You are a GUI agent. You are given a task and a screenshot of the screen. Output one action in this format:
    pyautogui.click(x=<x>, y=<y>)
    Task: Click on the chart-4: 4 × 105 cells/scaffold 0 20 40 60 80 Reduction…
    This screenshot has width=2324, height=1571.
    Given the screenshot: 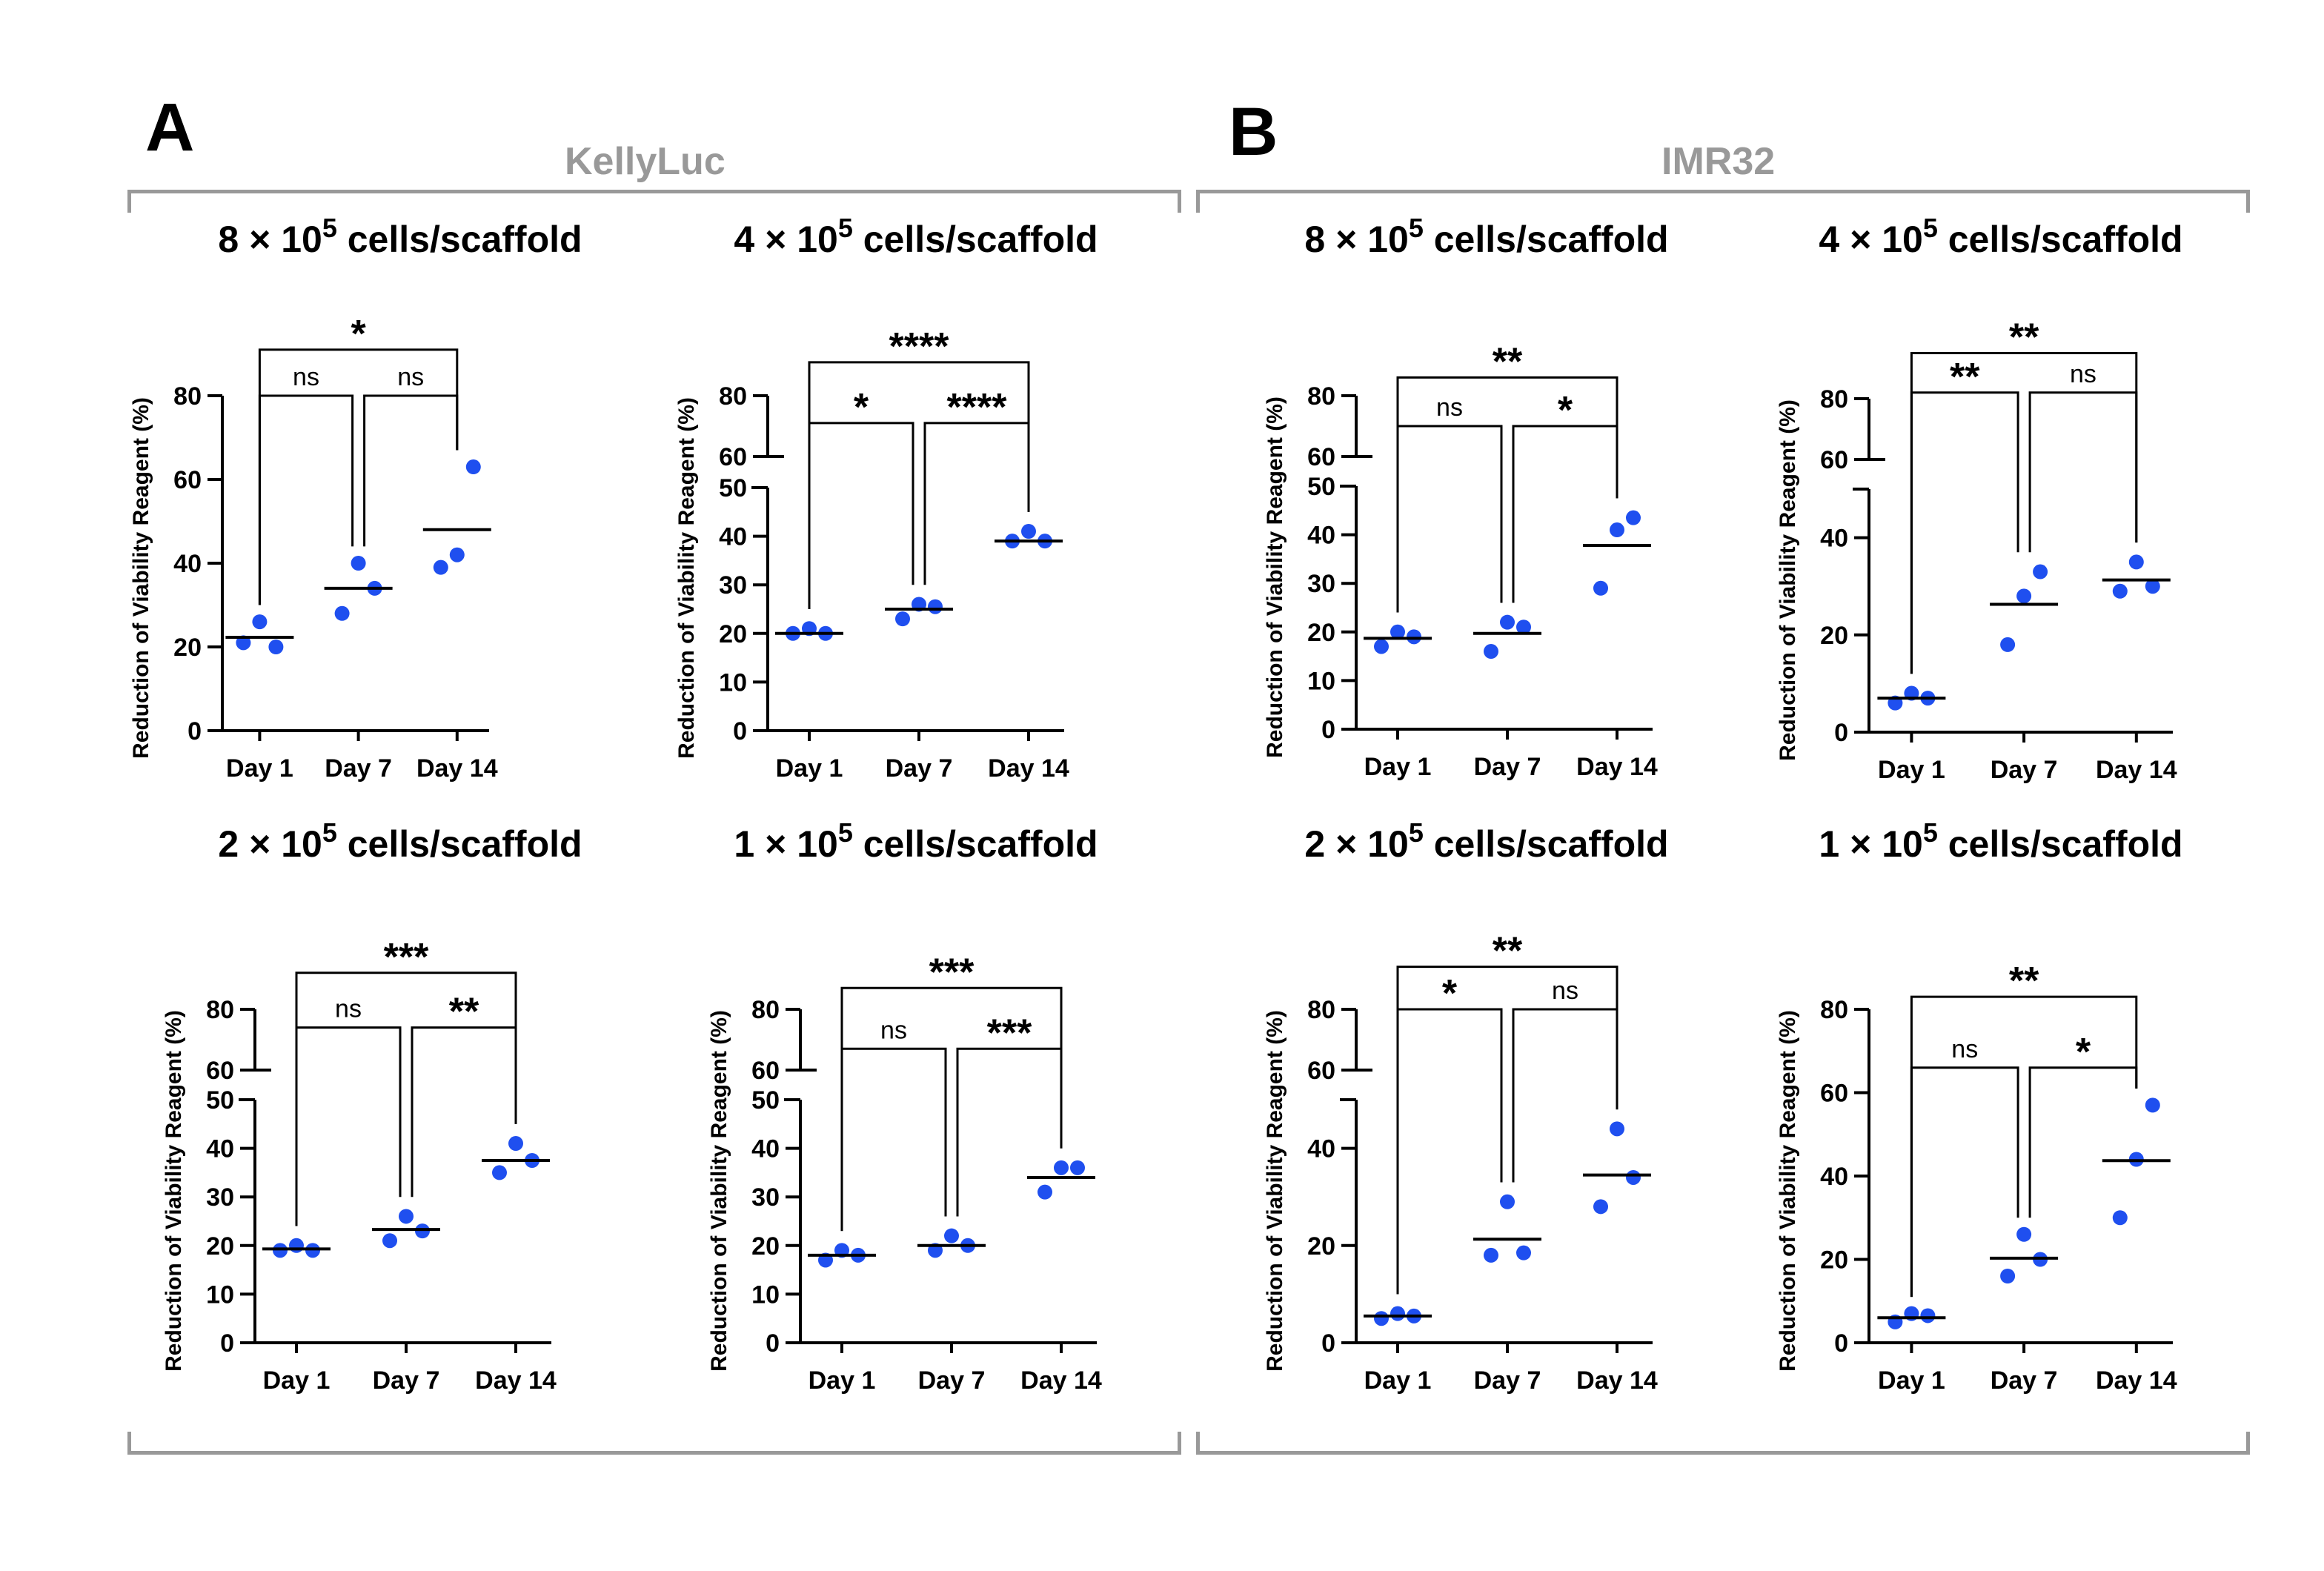 What is the action you would take?
    pyautogui.click(x=1979, y=498)
    